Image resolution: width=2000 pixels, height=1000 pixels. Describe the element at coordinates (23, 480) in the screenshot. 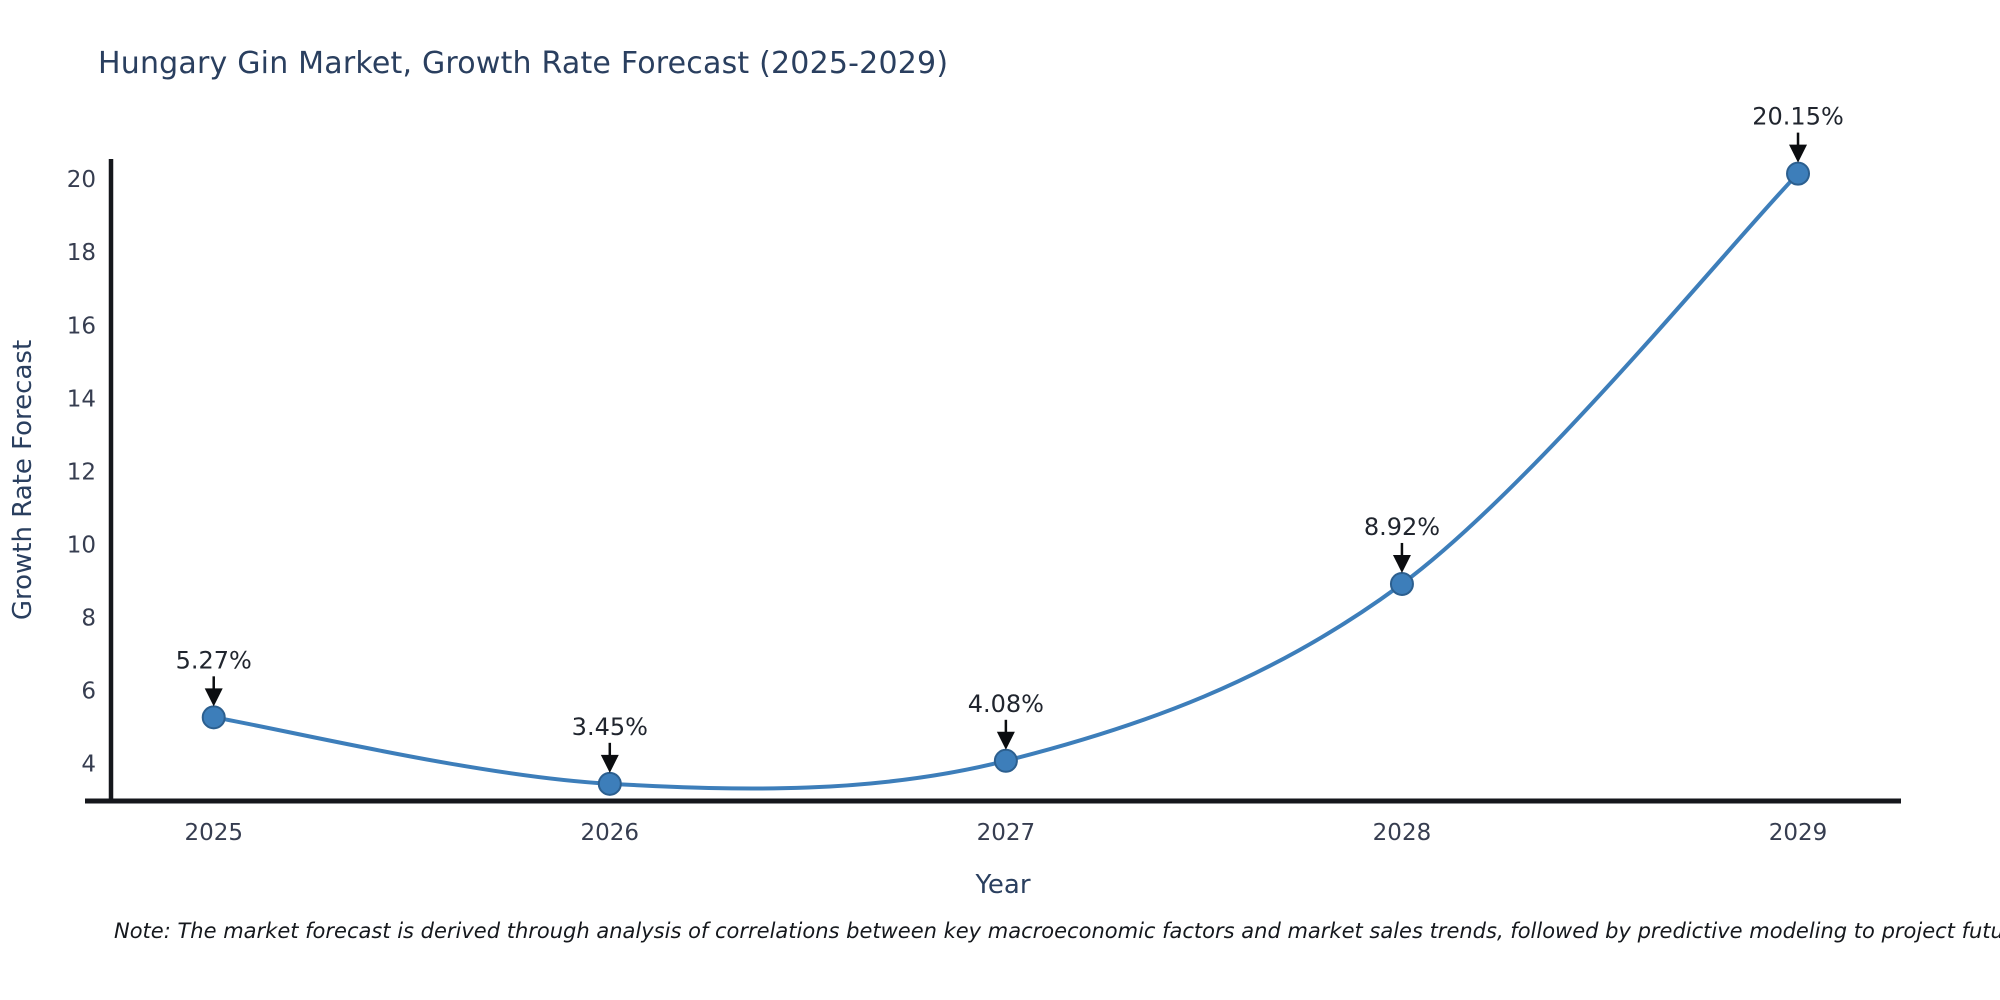

I see `y-axis-title: Growth Rate Forecast` at that location.